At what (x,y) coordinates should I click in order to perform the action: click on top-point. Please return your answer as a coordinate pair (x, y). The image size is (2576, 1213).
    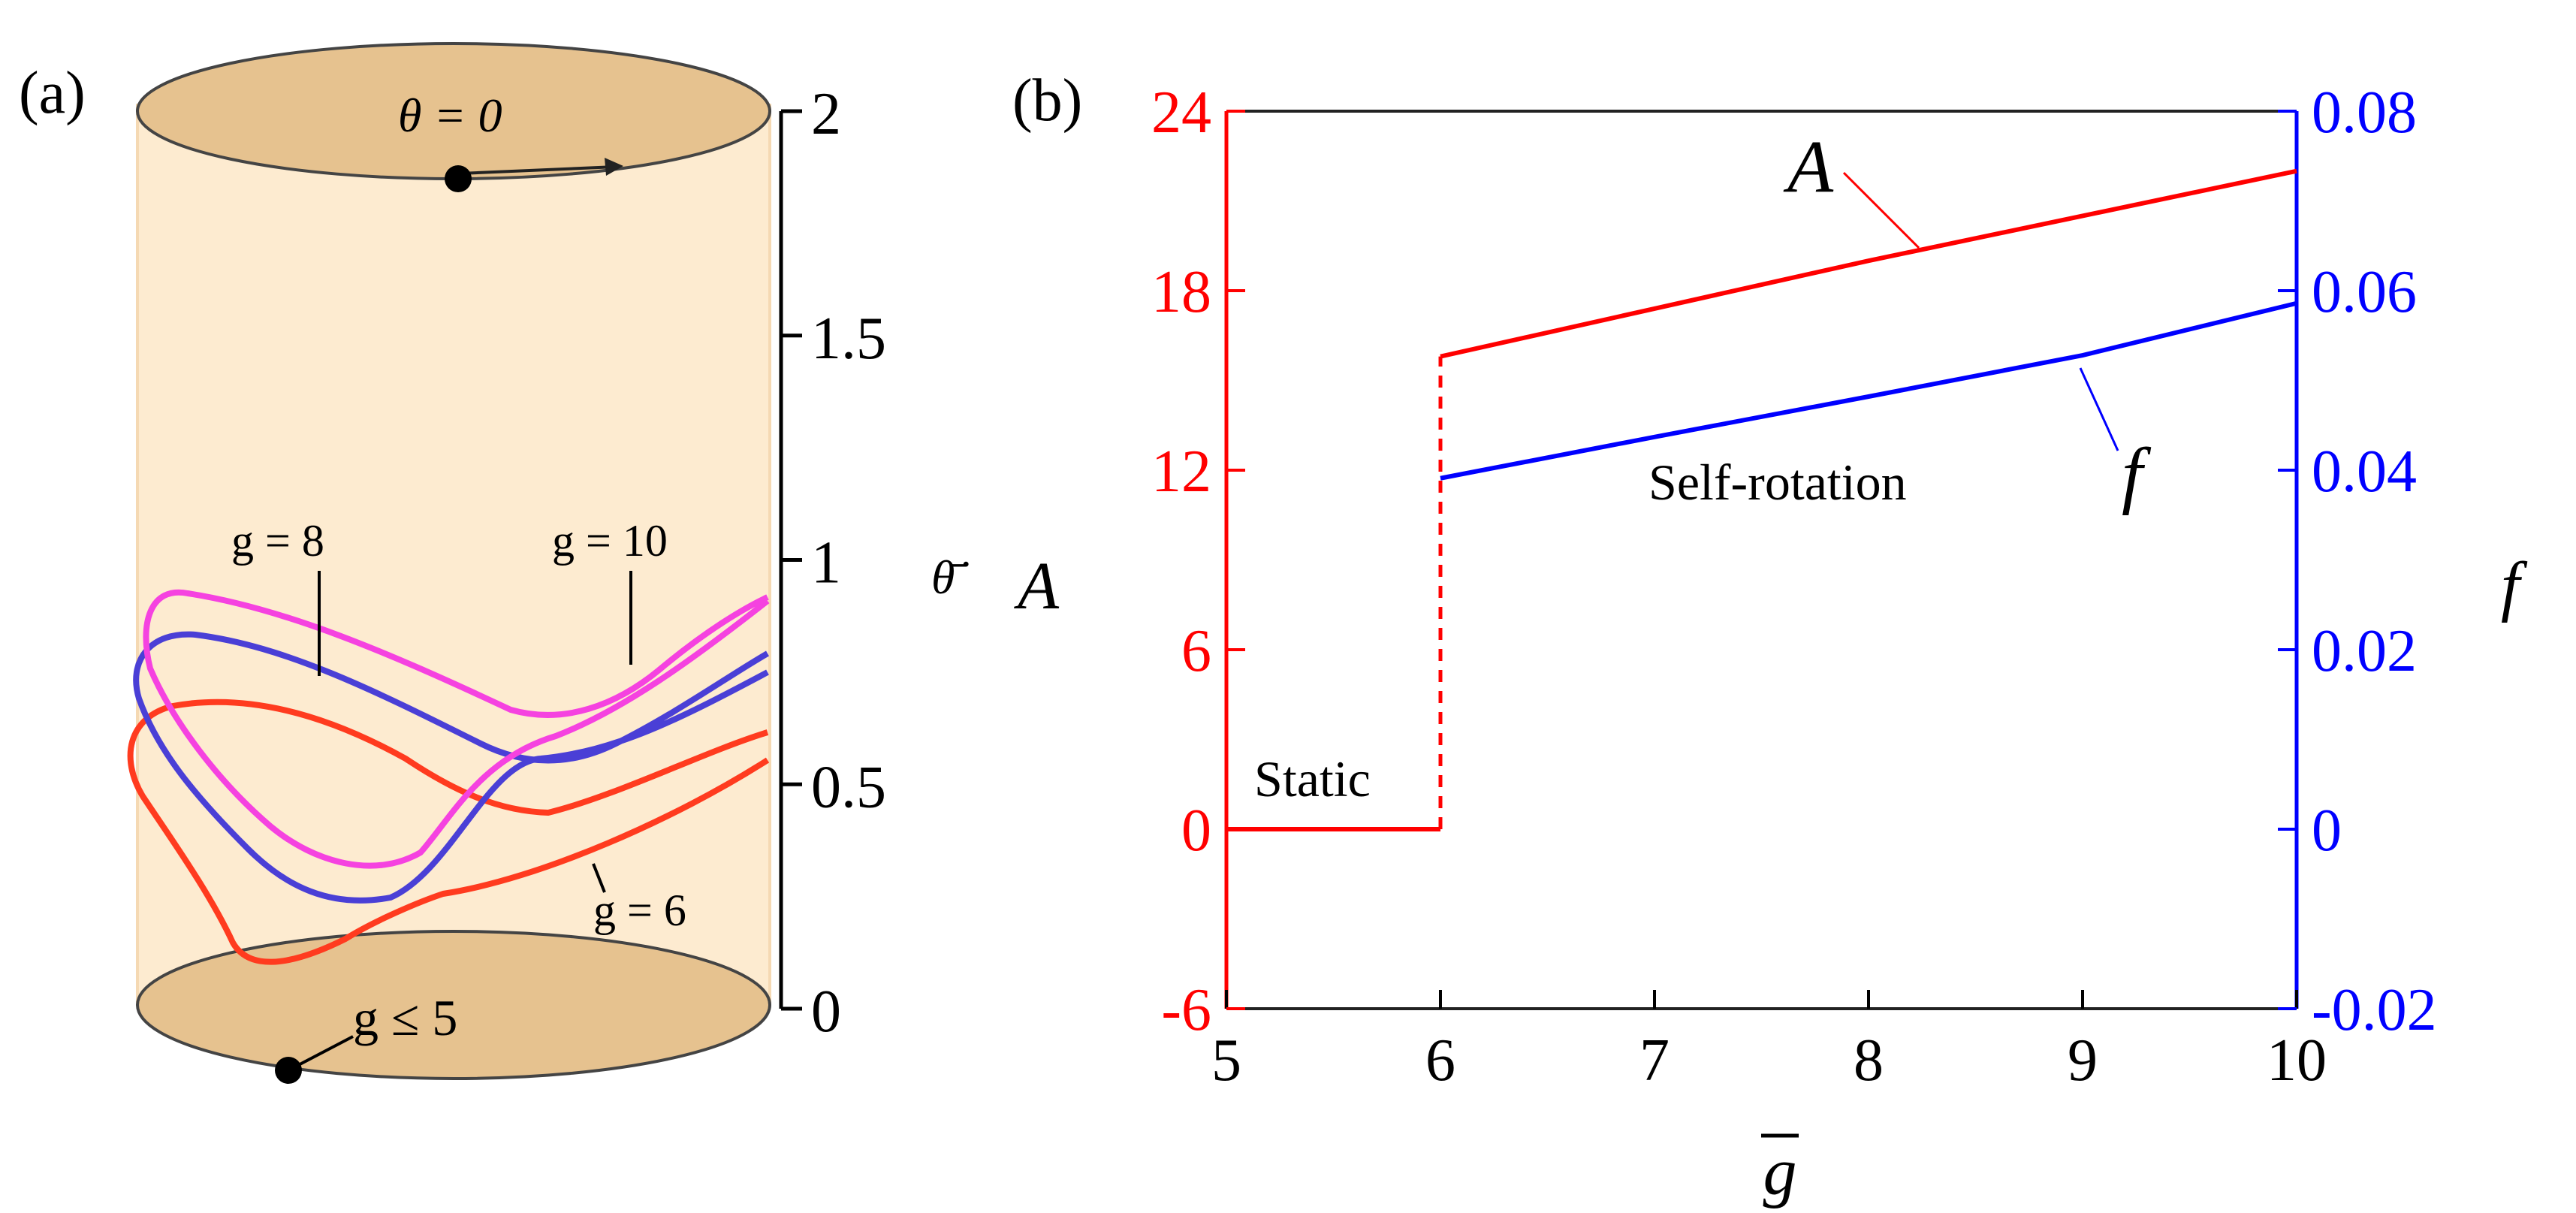
    Looking at the image, I should click on (458, 178).